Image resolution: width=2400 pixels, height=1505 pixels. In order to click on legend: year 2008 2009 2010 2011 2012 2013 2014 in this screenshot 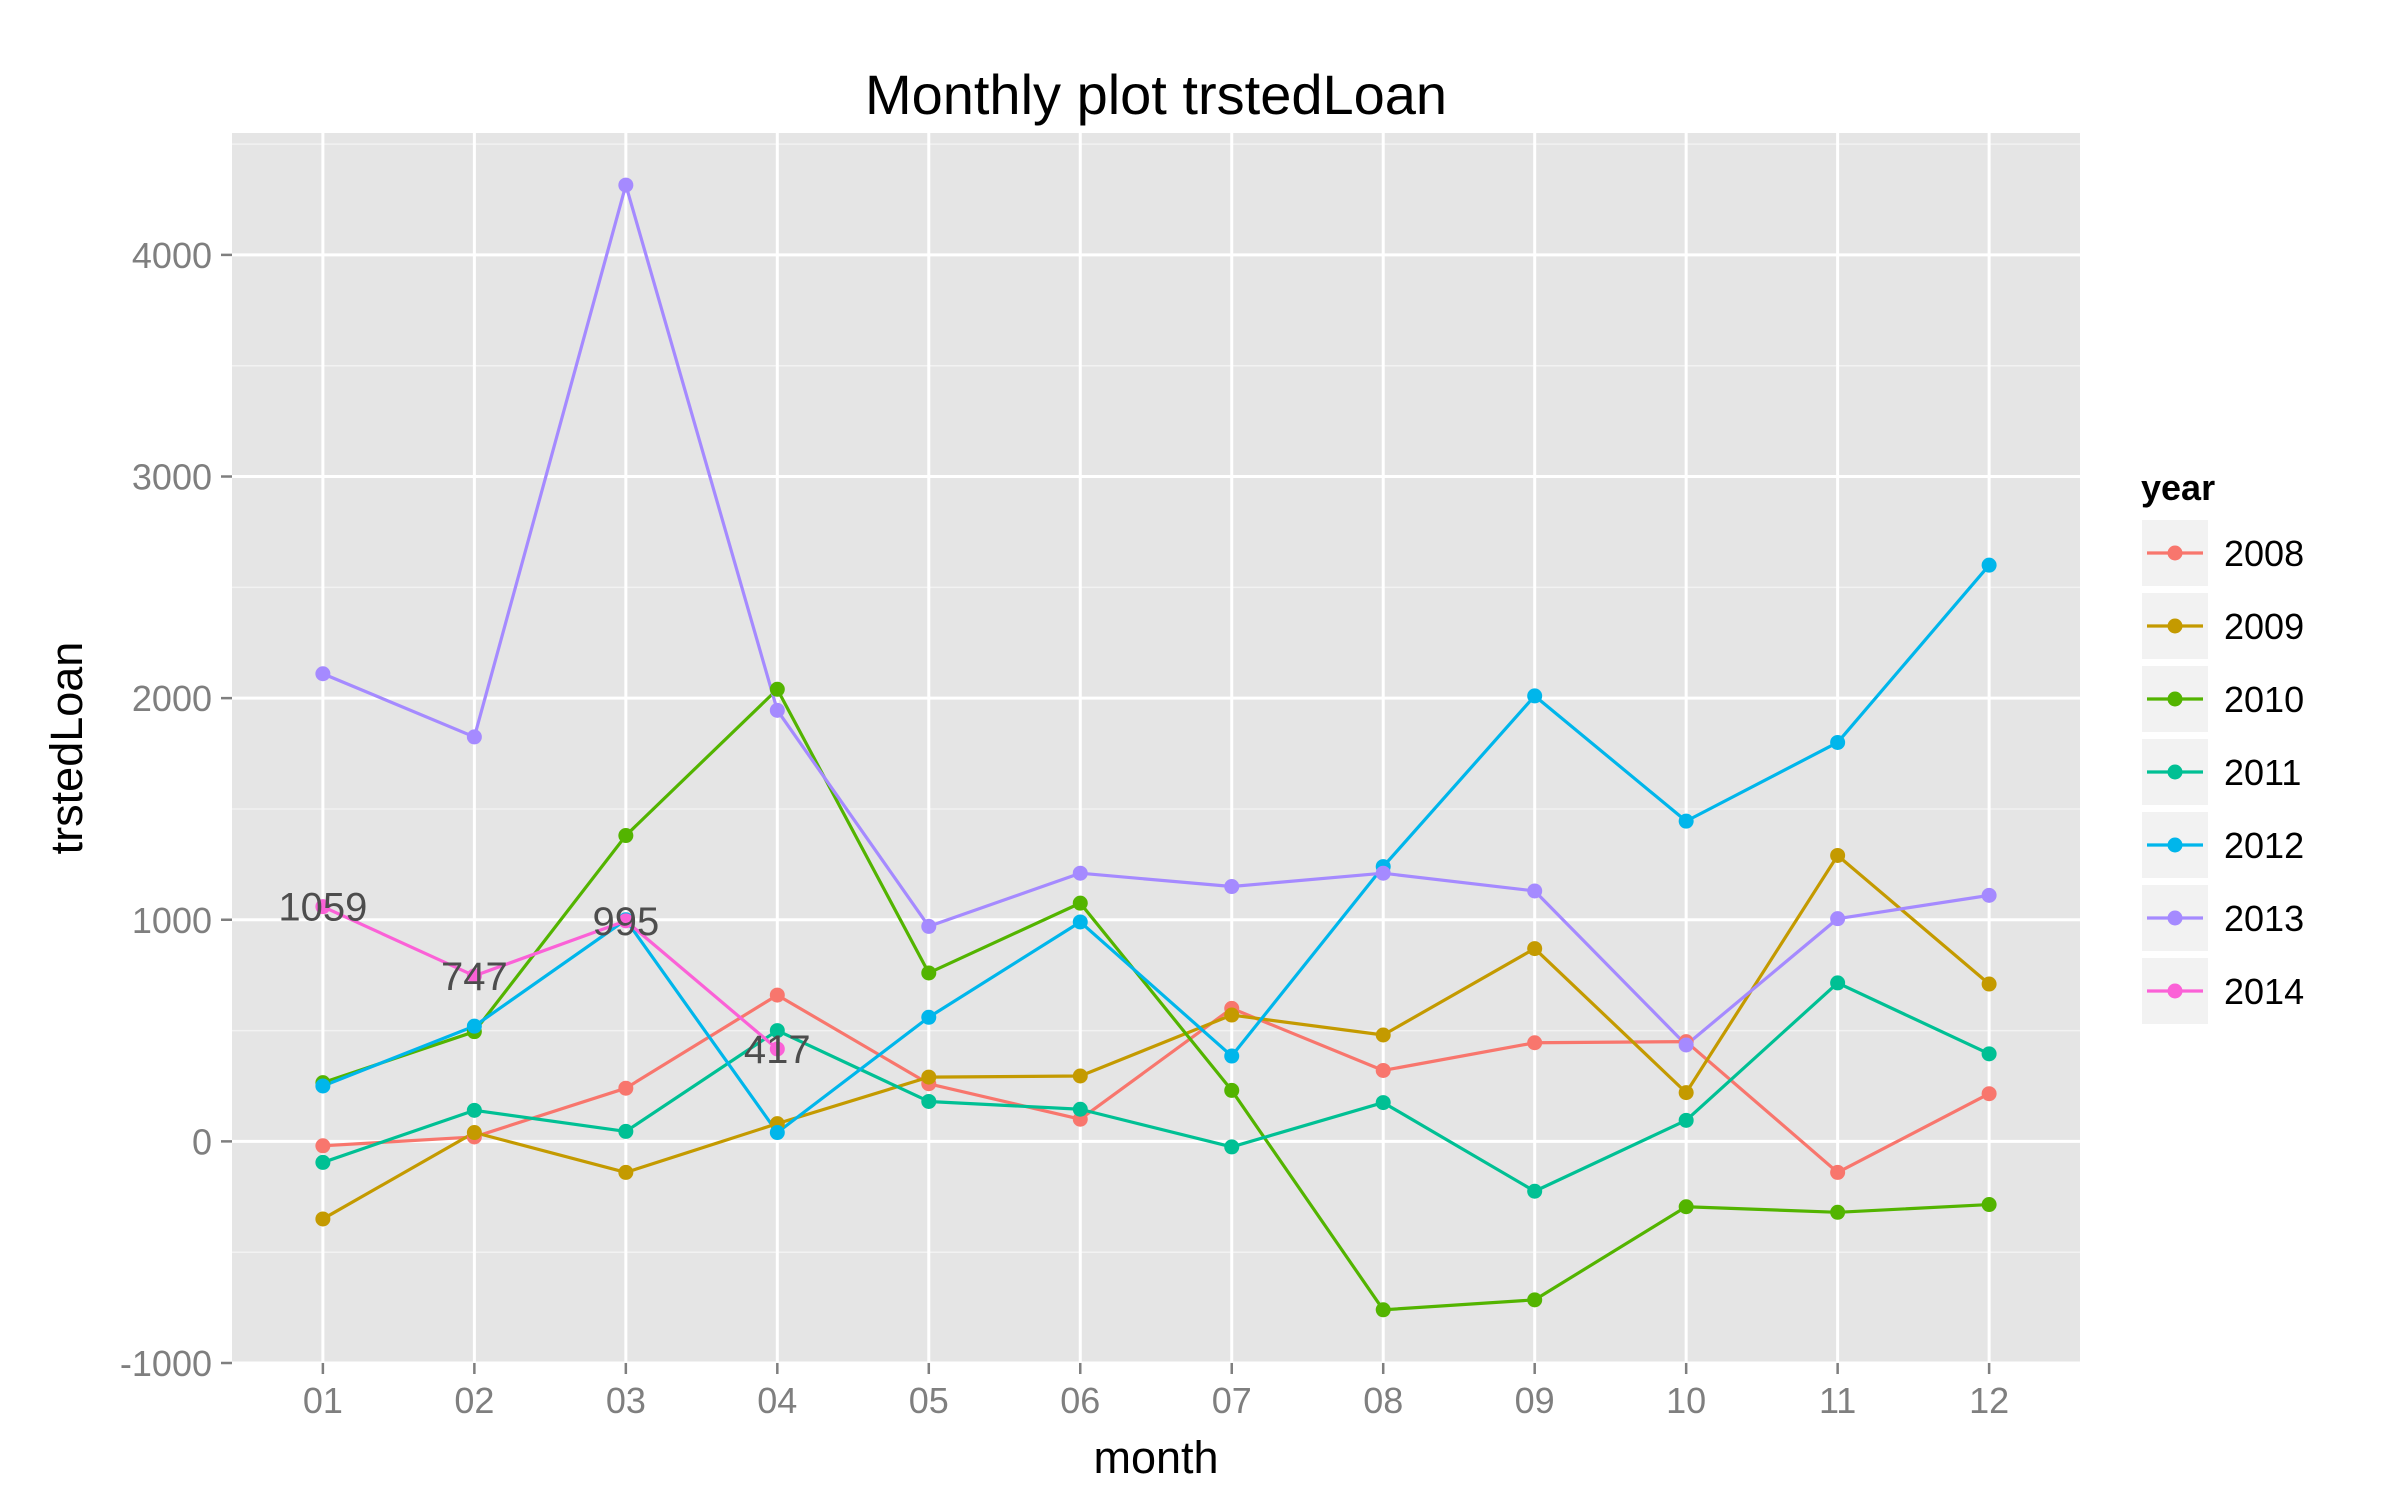, I will do `click(2222, 746)`.